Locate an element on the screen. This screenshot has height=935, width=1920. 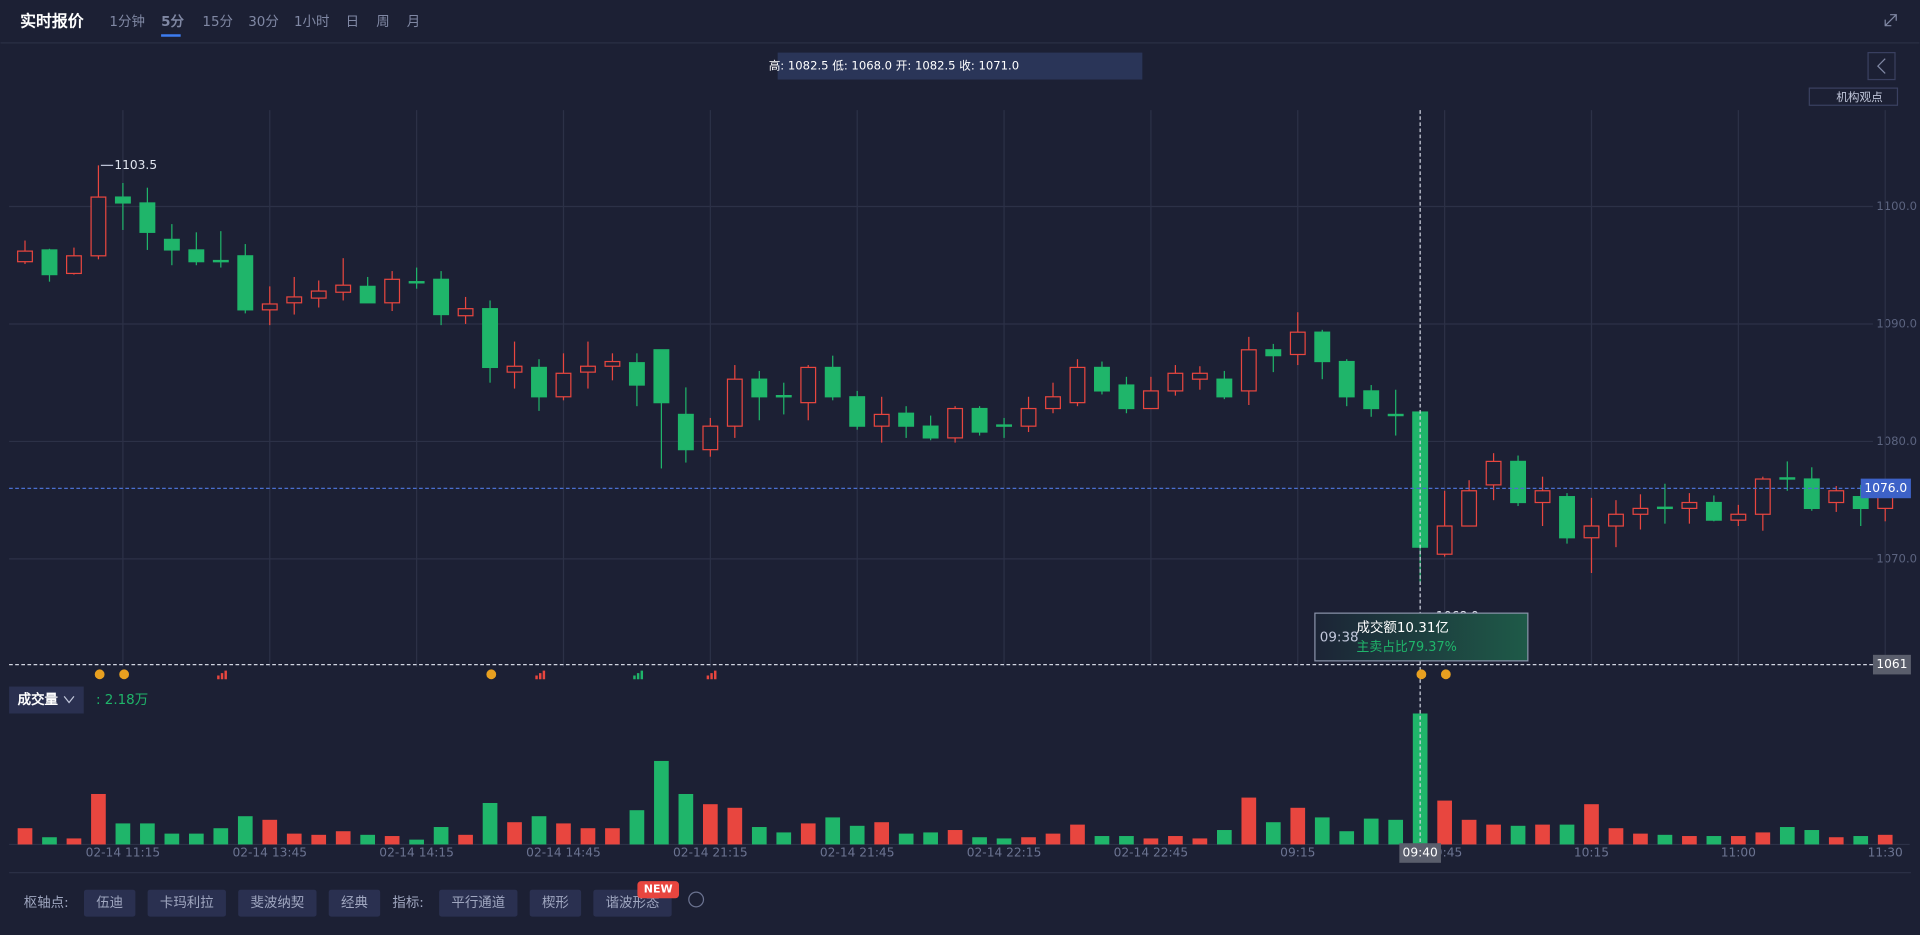
tab: 日 is located at coordinates (352, 22).